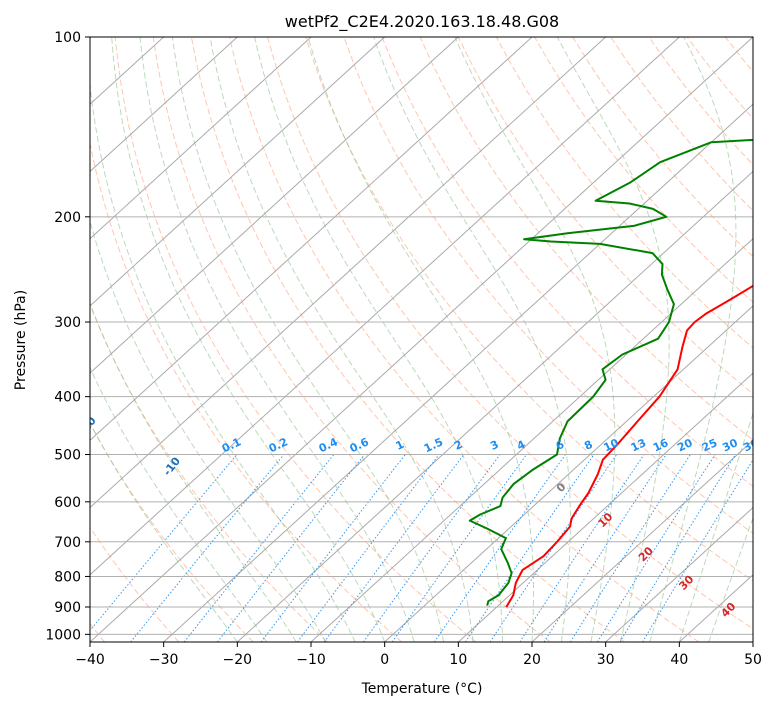 The width and height of the screenshot is (775, 708). I want to click on mixing-ratio-label: 0.4, so click(328, 445).